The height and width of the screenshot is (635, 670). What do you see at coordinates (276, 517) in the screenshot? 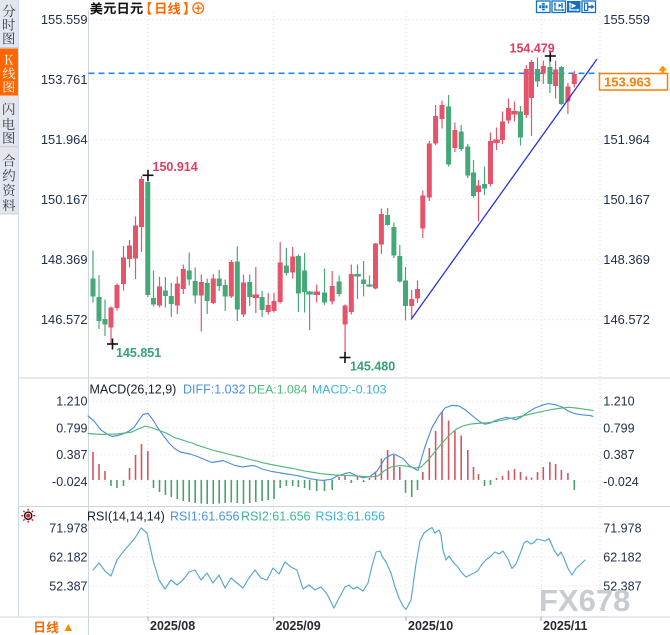
I see `svg-text: RSI2:61.656` at bounding box center [276, 517].